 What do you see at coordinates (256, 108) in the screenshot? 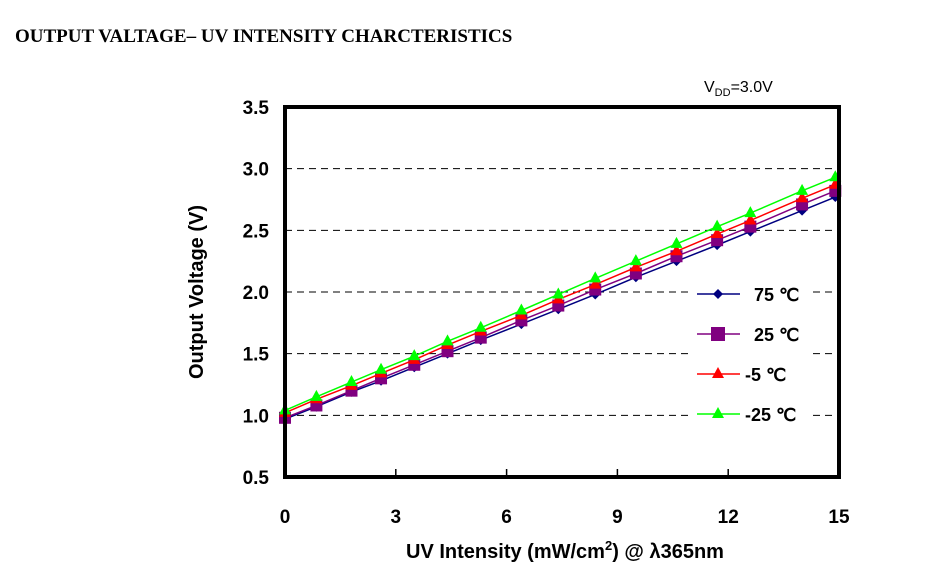
I see `y-tick-label: 3.5` at bounding box center [256, 108].